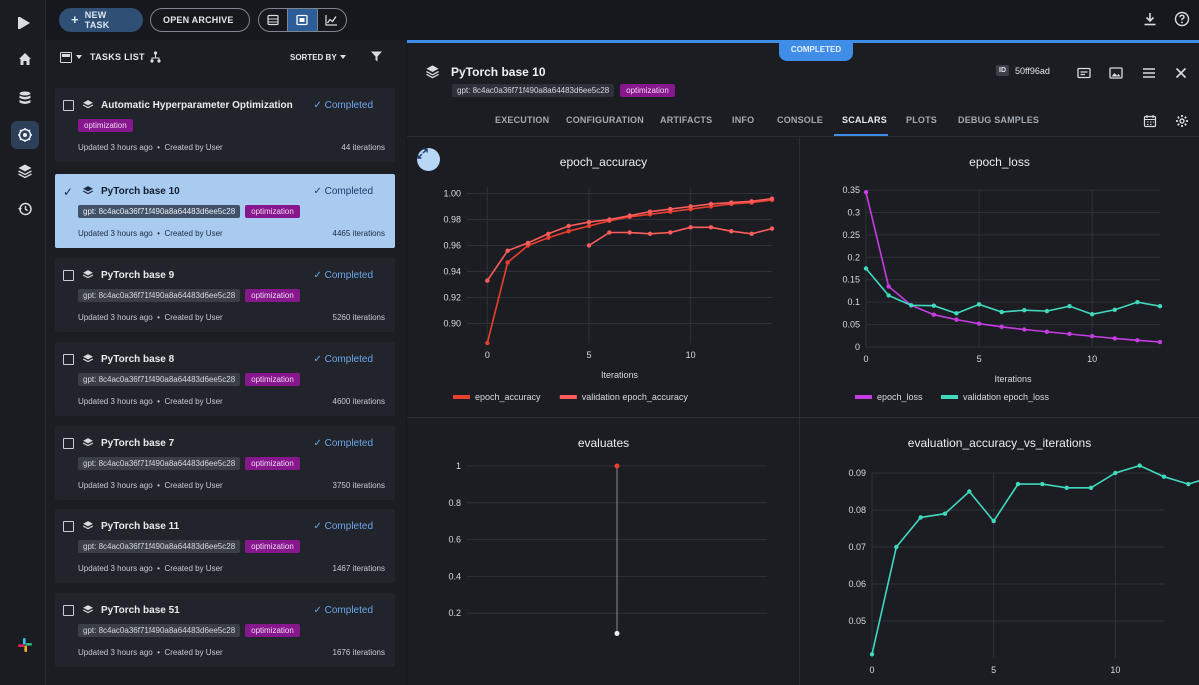  What do you see at coordinates (800, 120) in the screenshot?
I see `tab-console: CONSOLE` at bounding box center [800, 120].